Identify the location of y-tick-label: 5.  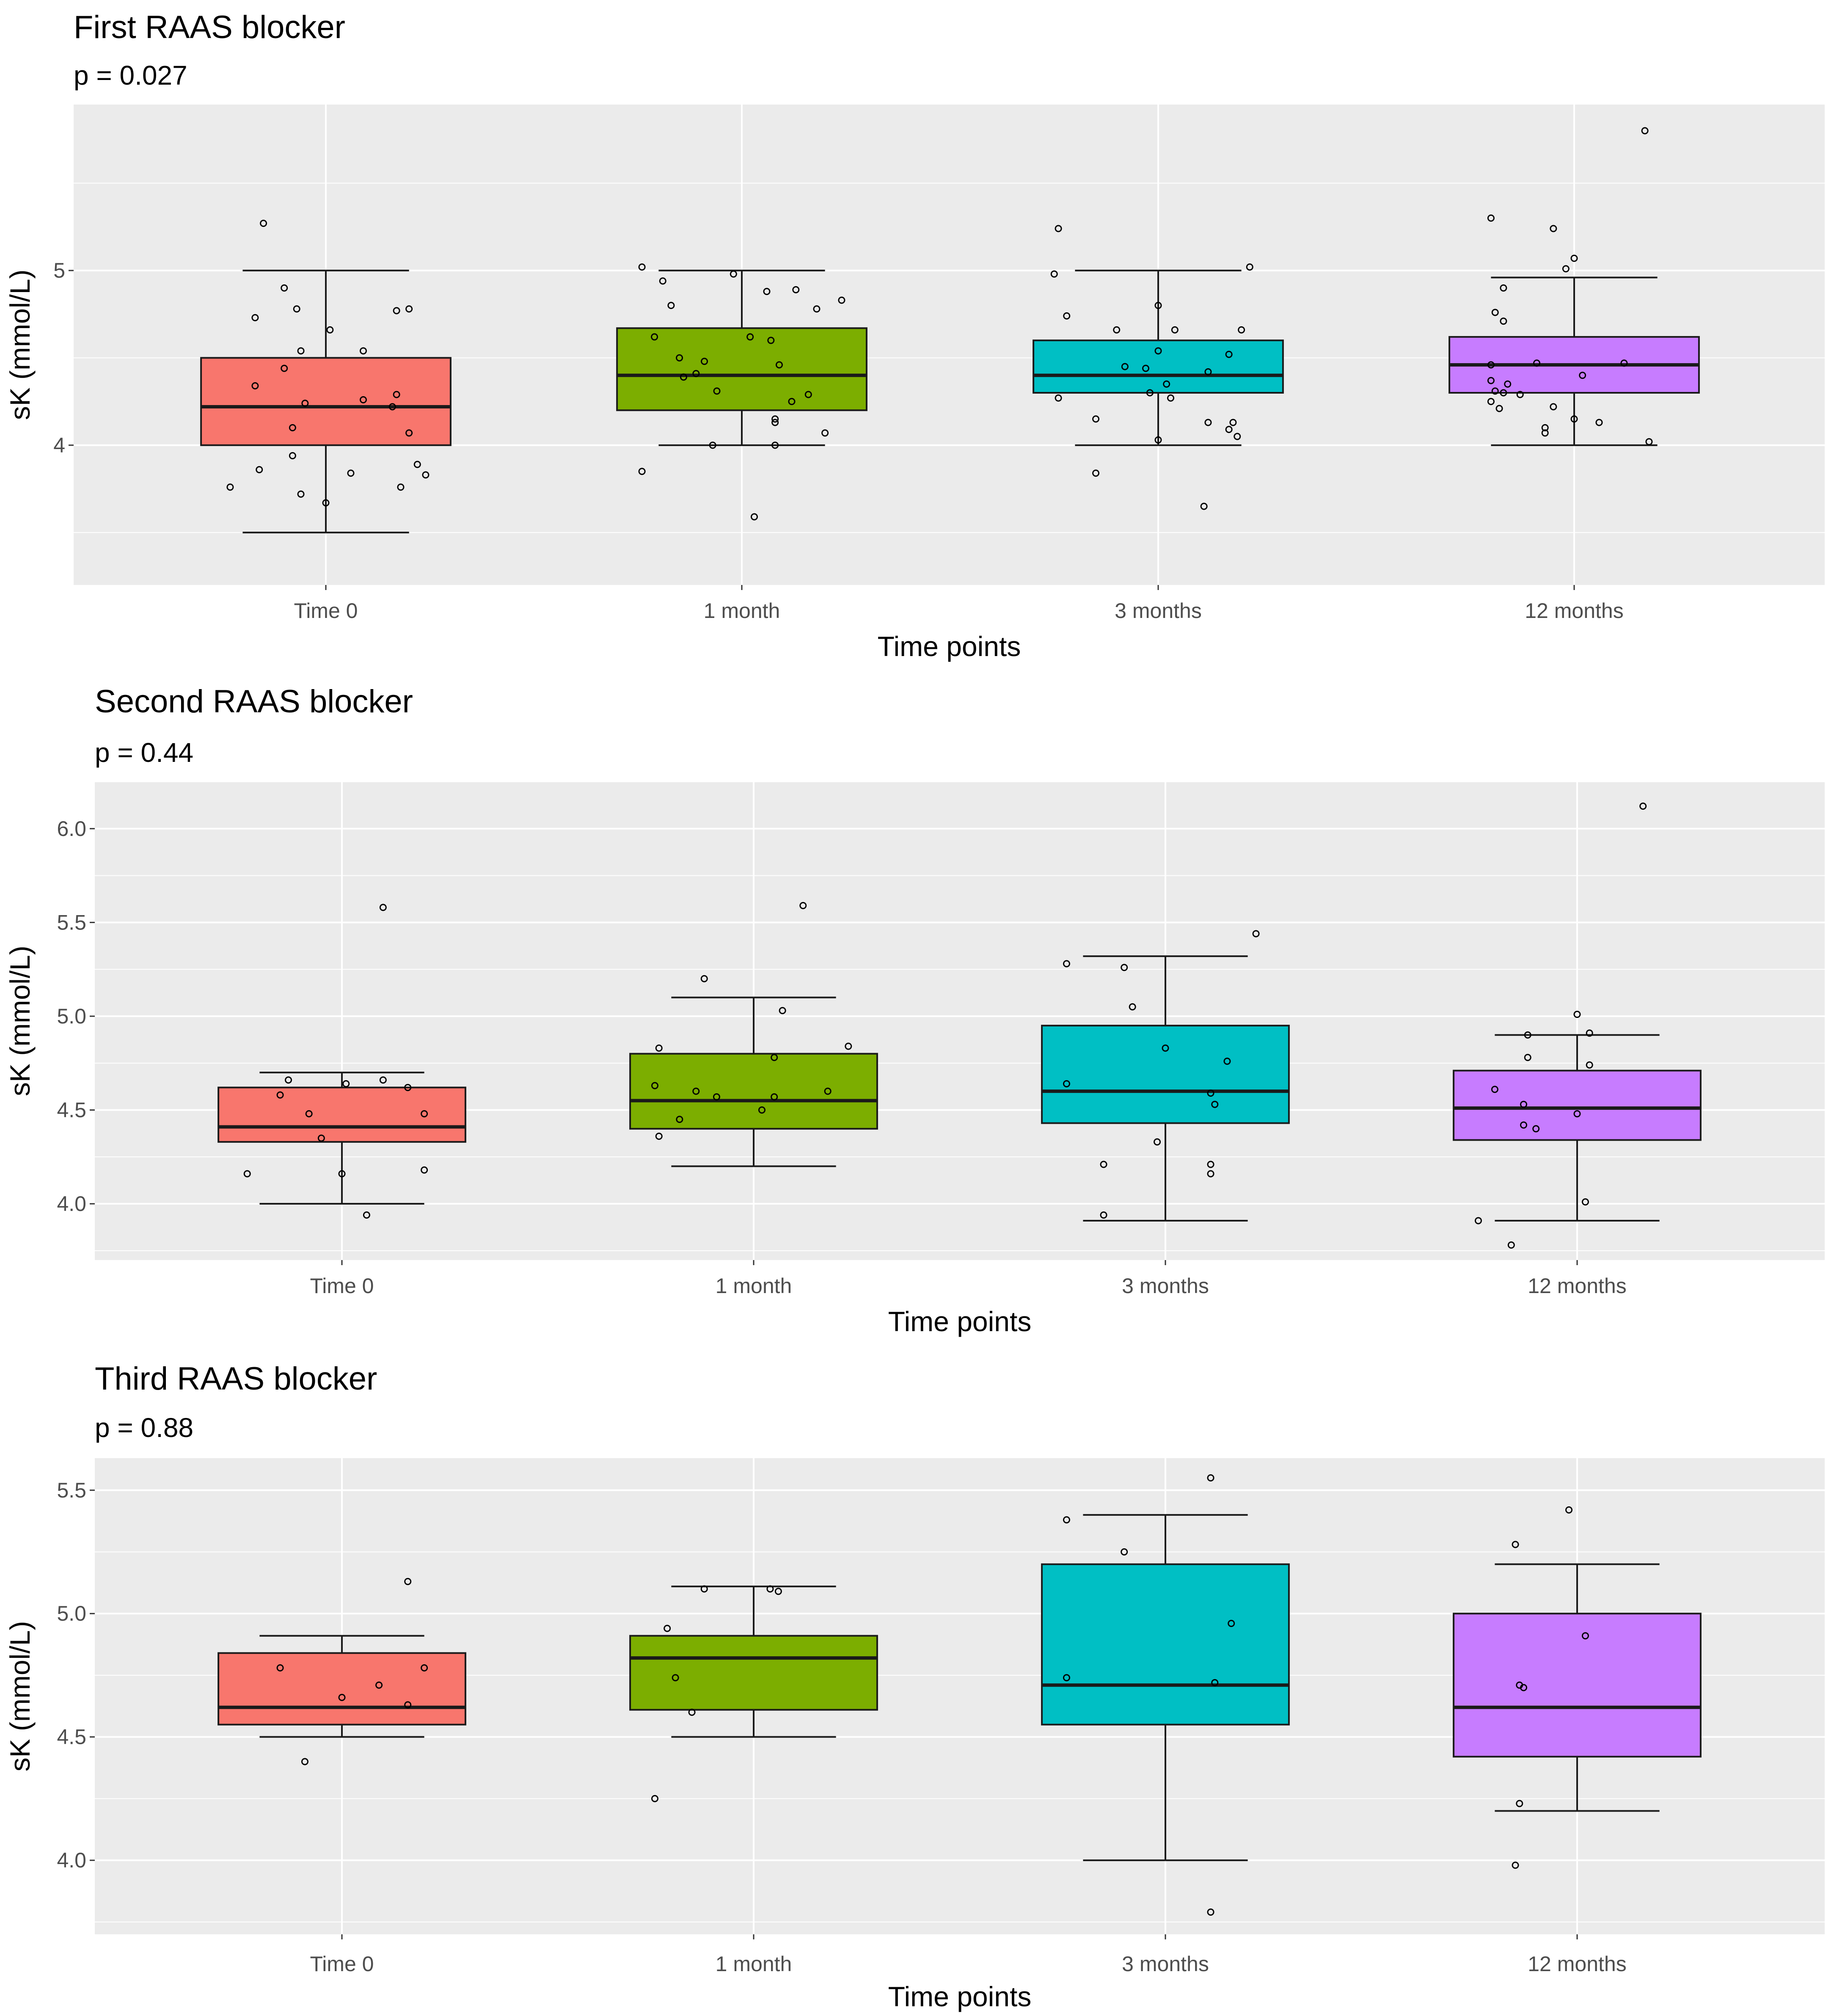
(59, 270).